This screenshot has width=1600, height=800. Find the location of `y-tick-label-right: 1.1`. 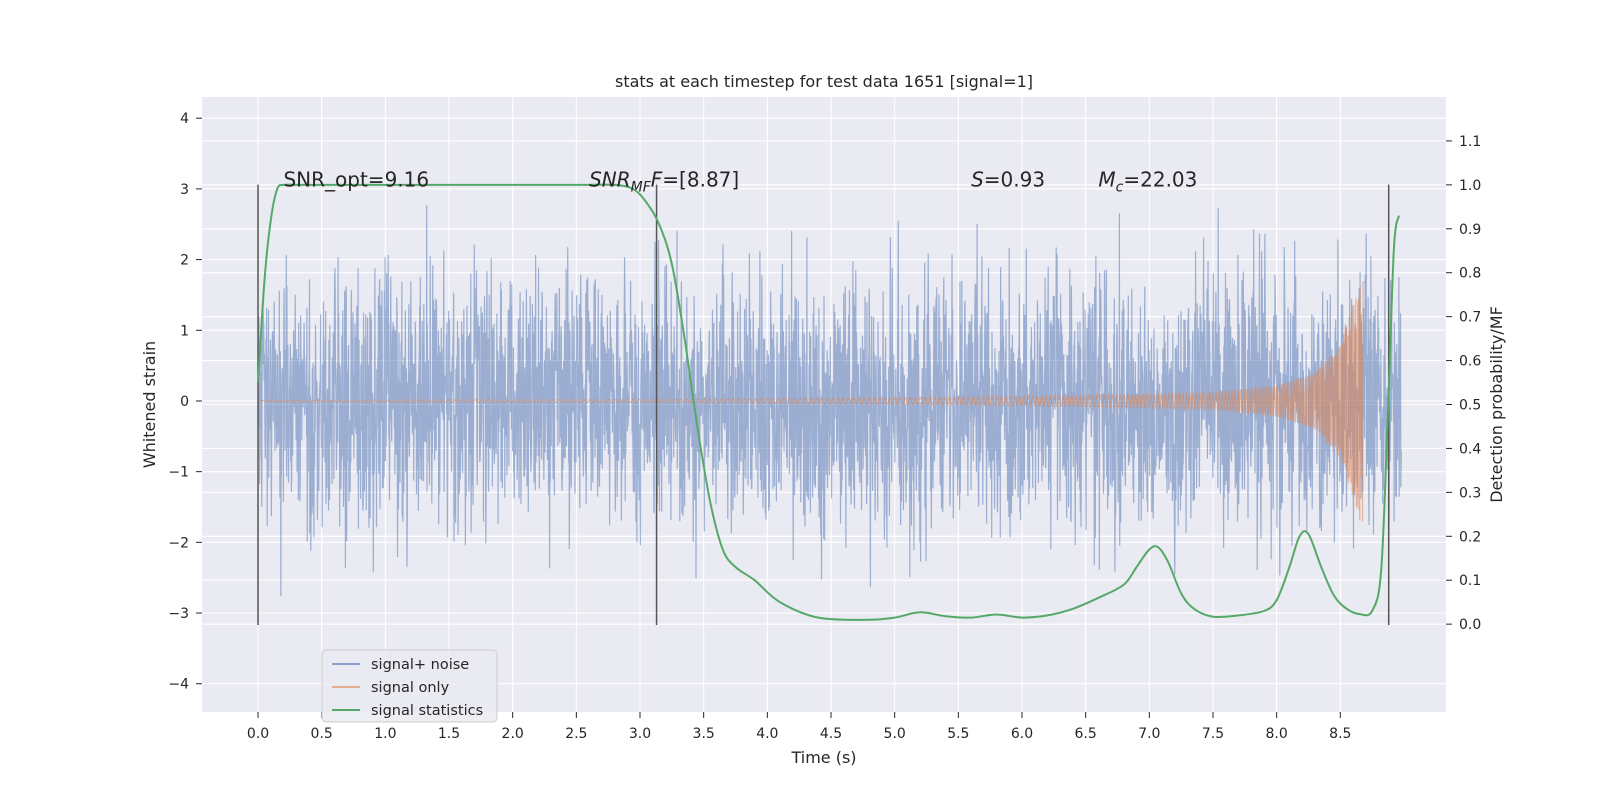

y-tick-label-right: 1.1 is located at coordinates (1470, 142).